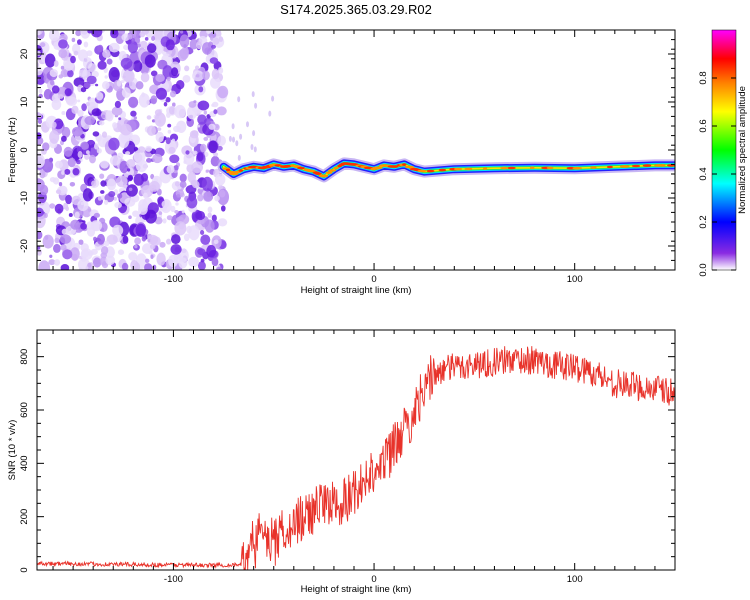 The height and width of the screenshot is (600, 750). Describe the element at coordinates (24, 54) in the screenshot. I see `y-tick-label: 20` at that location.